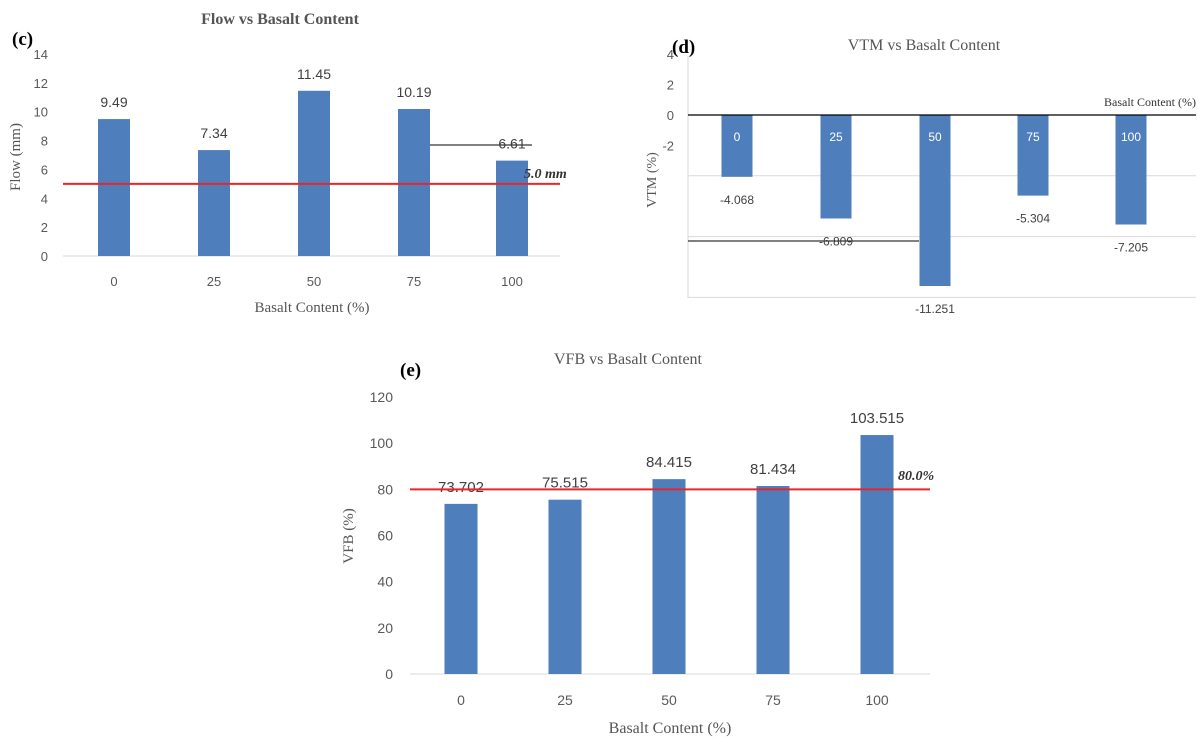 This screenshot has height=740, width=1198. Describe the element at coordinates (349, 535) in the screenshot. I see `chart-e-ylabel: VFB (%)` at that location.